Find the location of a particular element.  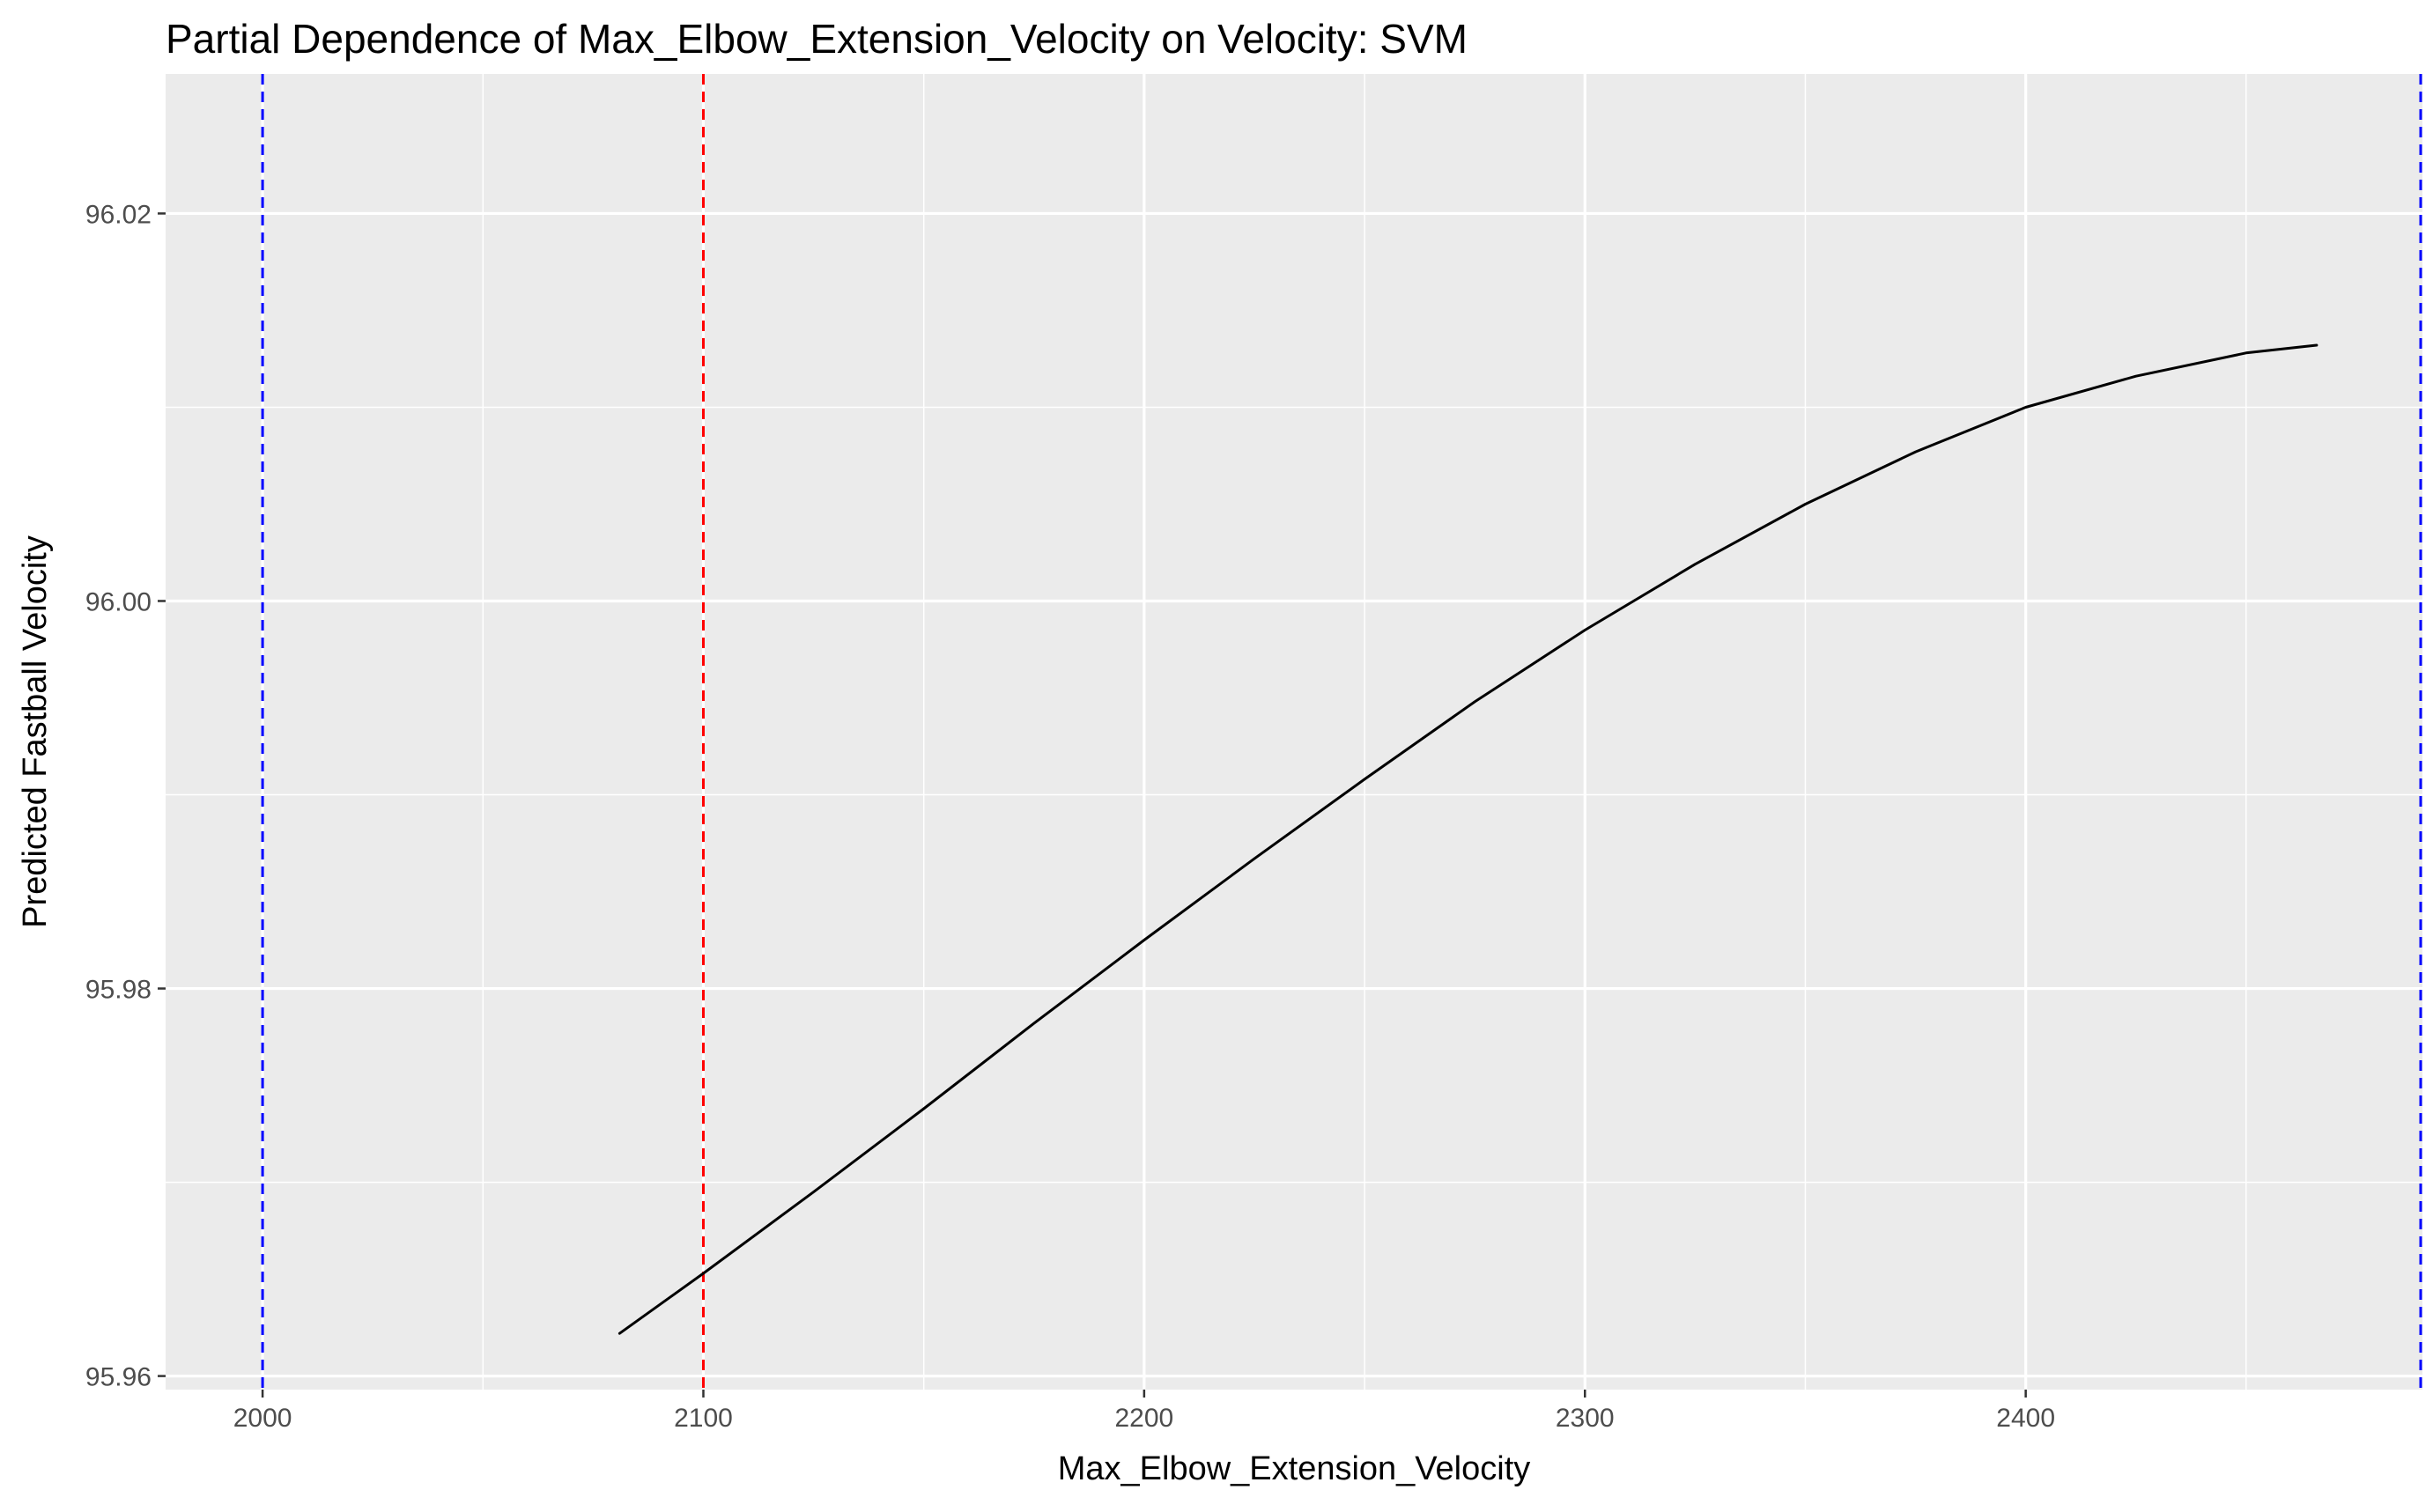

x-tick-label-4: 2400 is located at coordinates (2025, 1418).